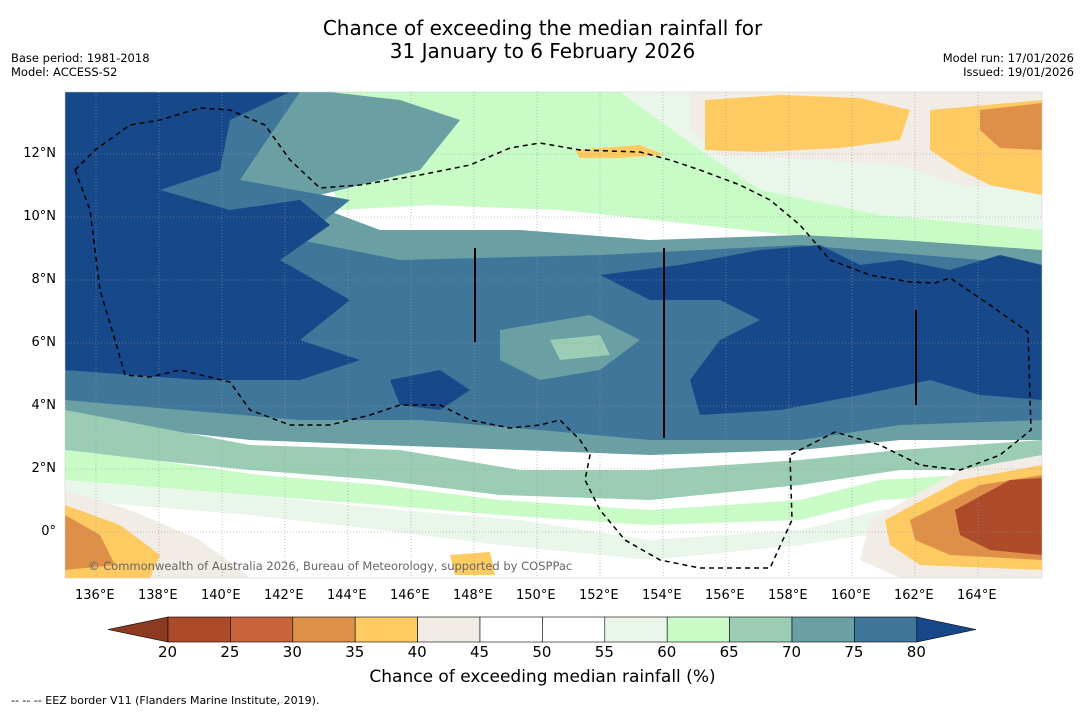 Image resolution: width=1085 pixels, height=713 pixels. I want to click on lat-tick-label: 8°N, so click(44, 279).